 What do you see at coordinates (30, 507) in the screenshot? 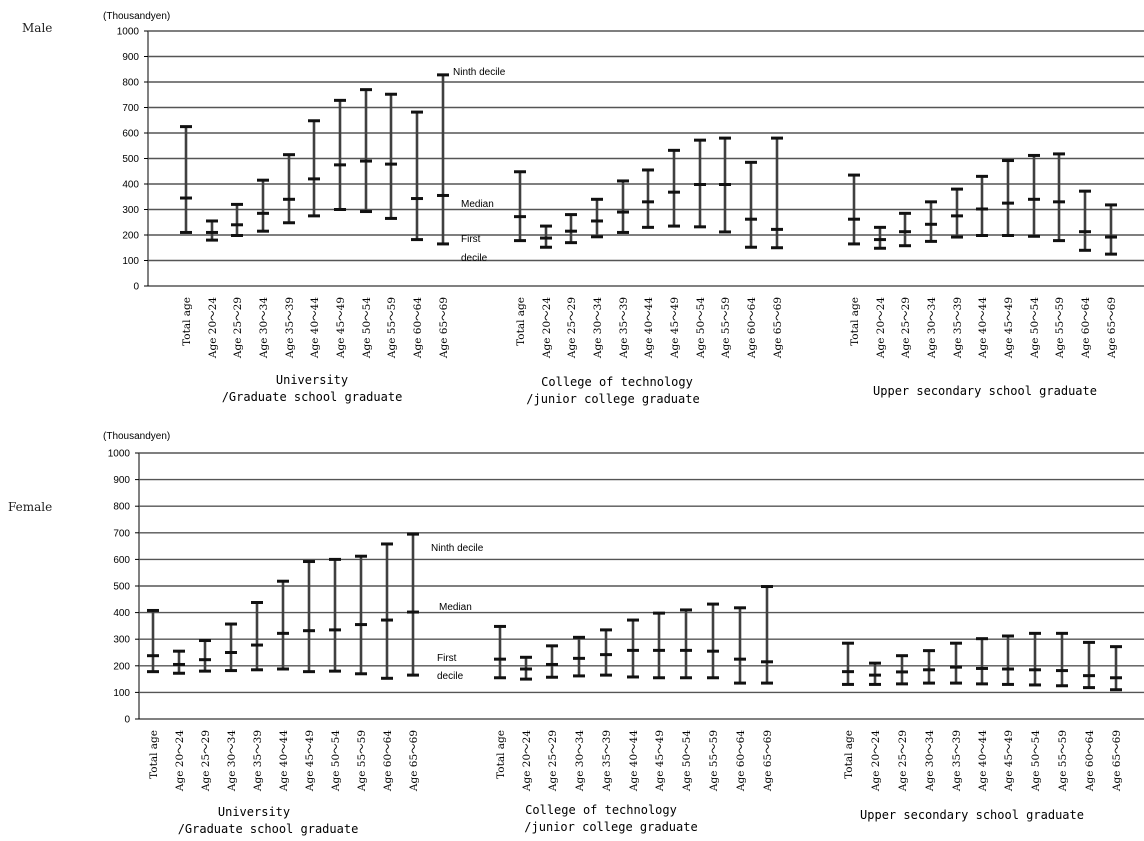
I see `panel-label: Female` at bounding box center [30, 507].